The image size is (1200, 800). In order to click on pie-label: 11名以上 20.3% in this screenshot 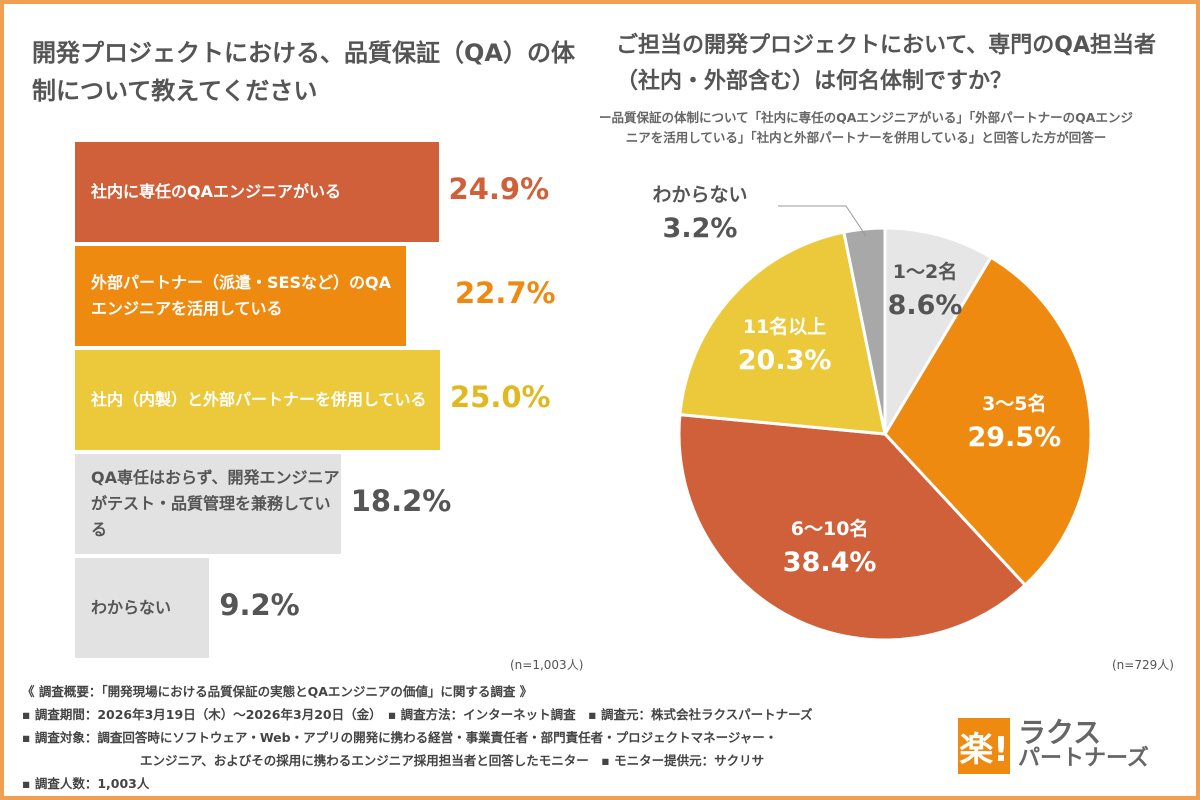, I will do `click(785, 344)`.